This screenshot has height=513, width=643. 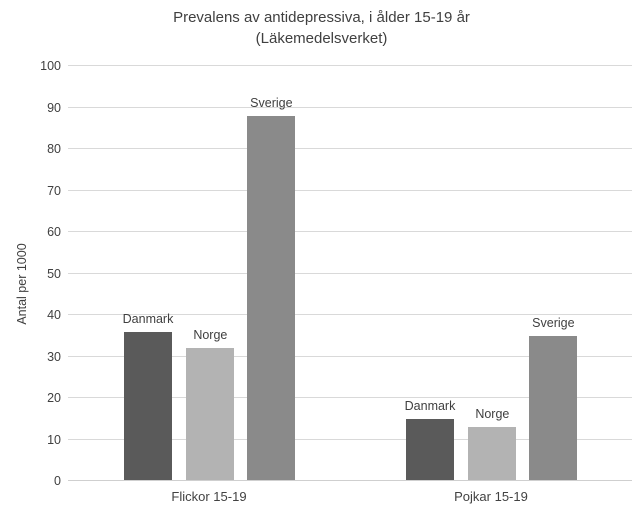 I want to click on y-tick-label: 40, so click(x=54, y=315).